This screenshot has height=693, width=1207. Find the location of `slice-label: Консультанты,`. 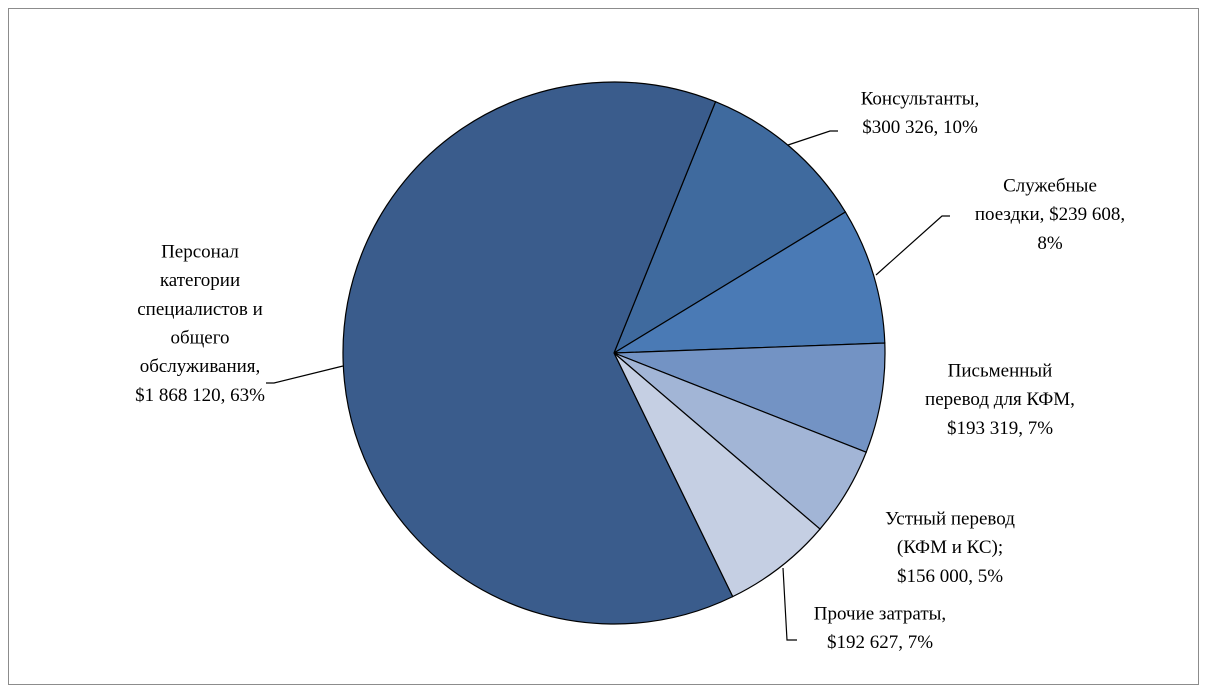

slice-label: Консультанты, is located at coordinates (920, 98).